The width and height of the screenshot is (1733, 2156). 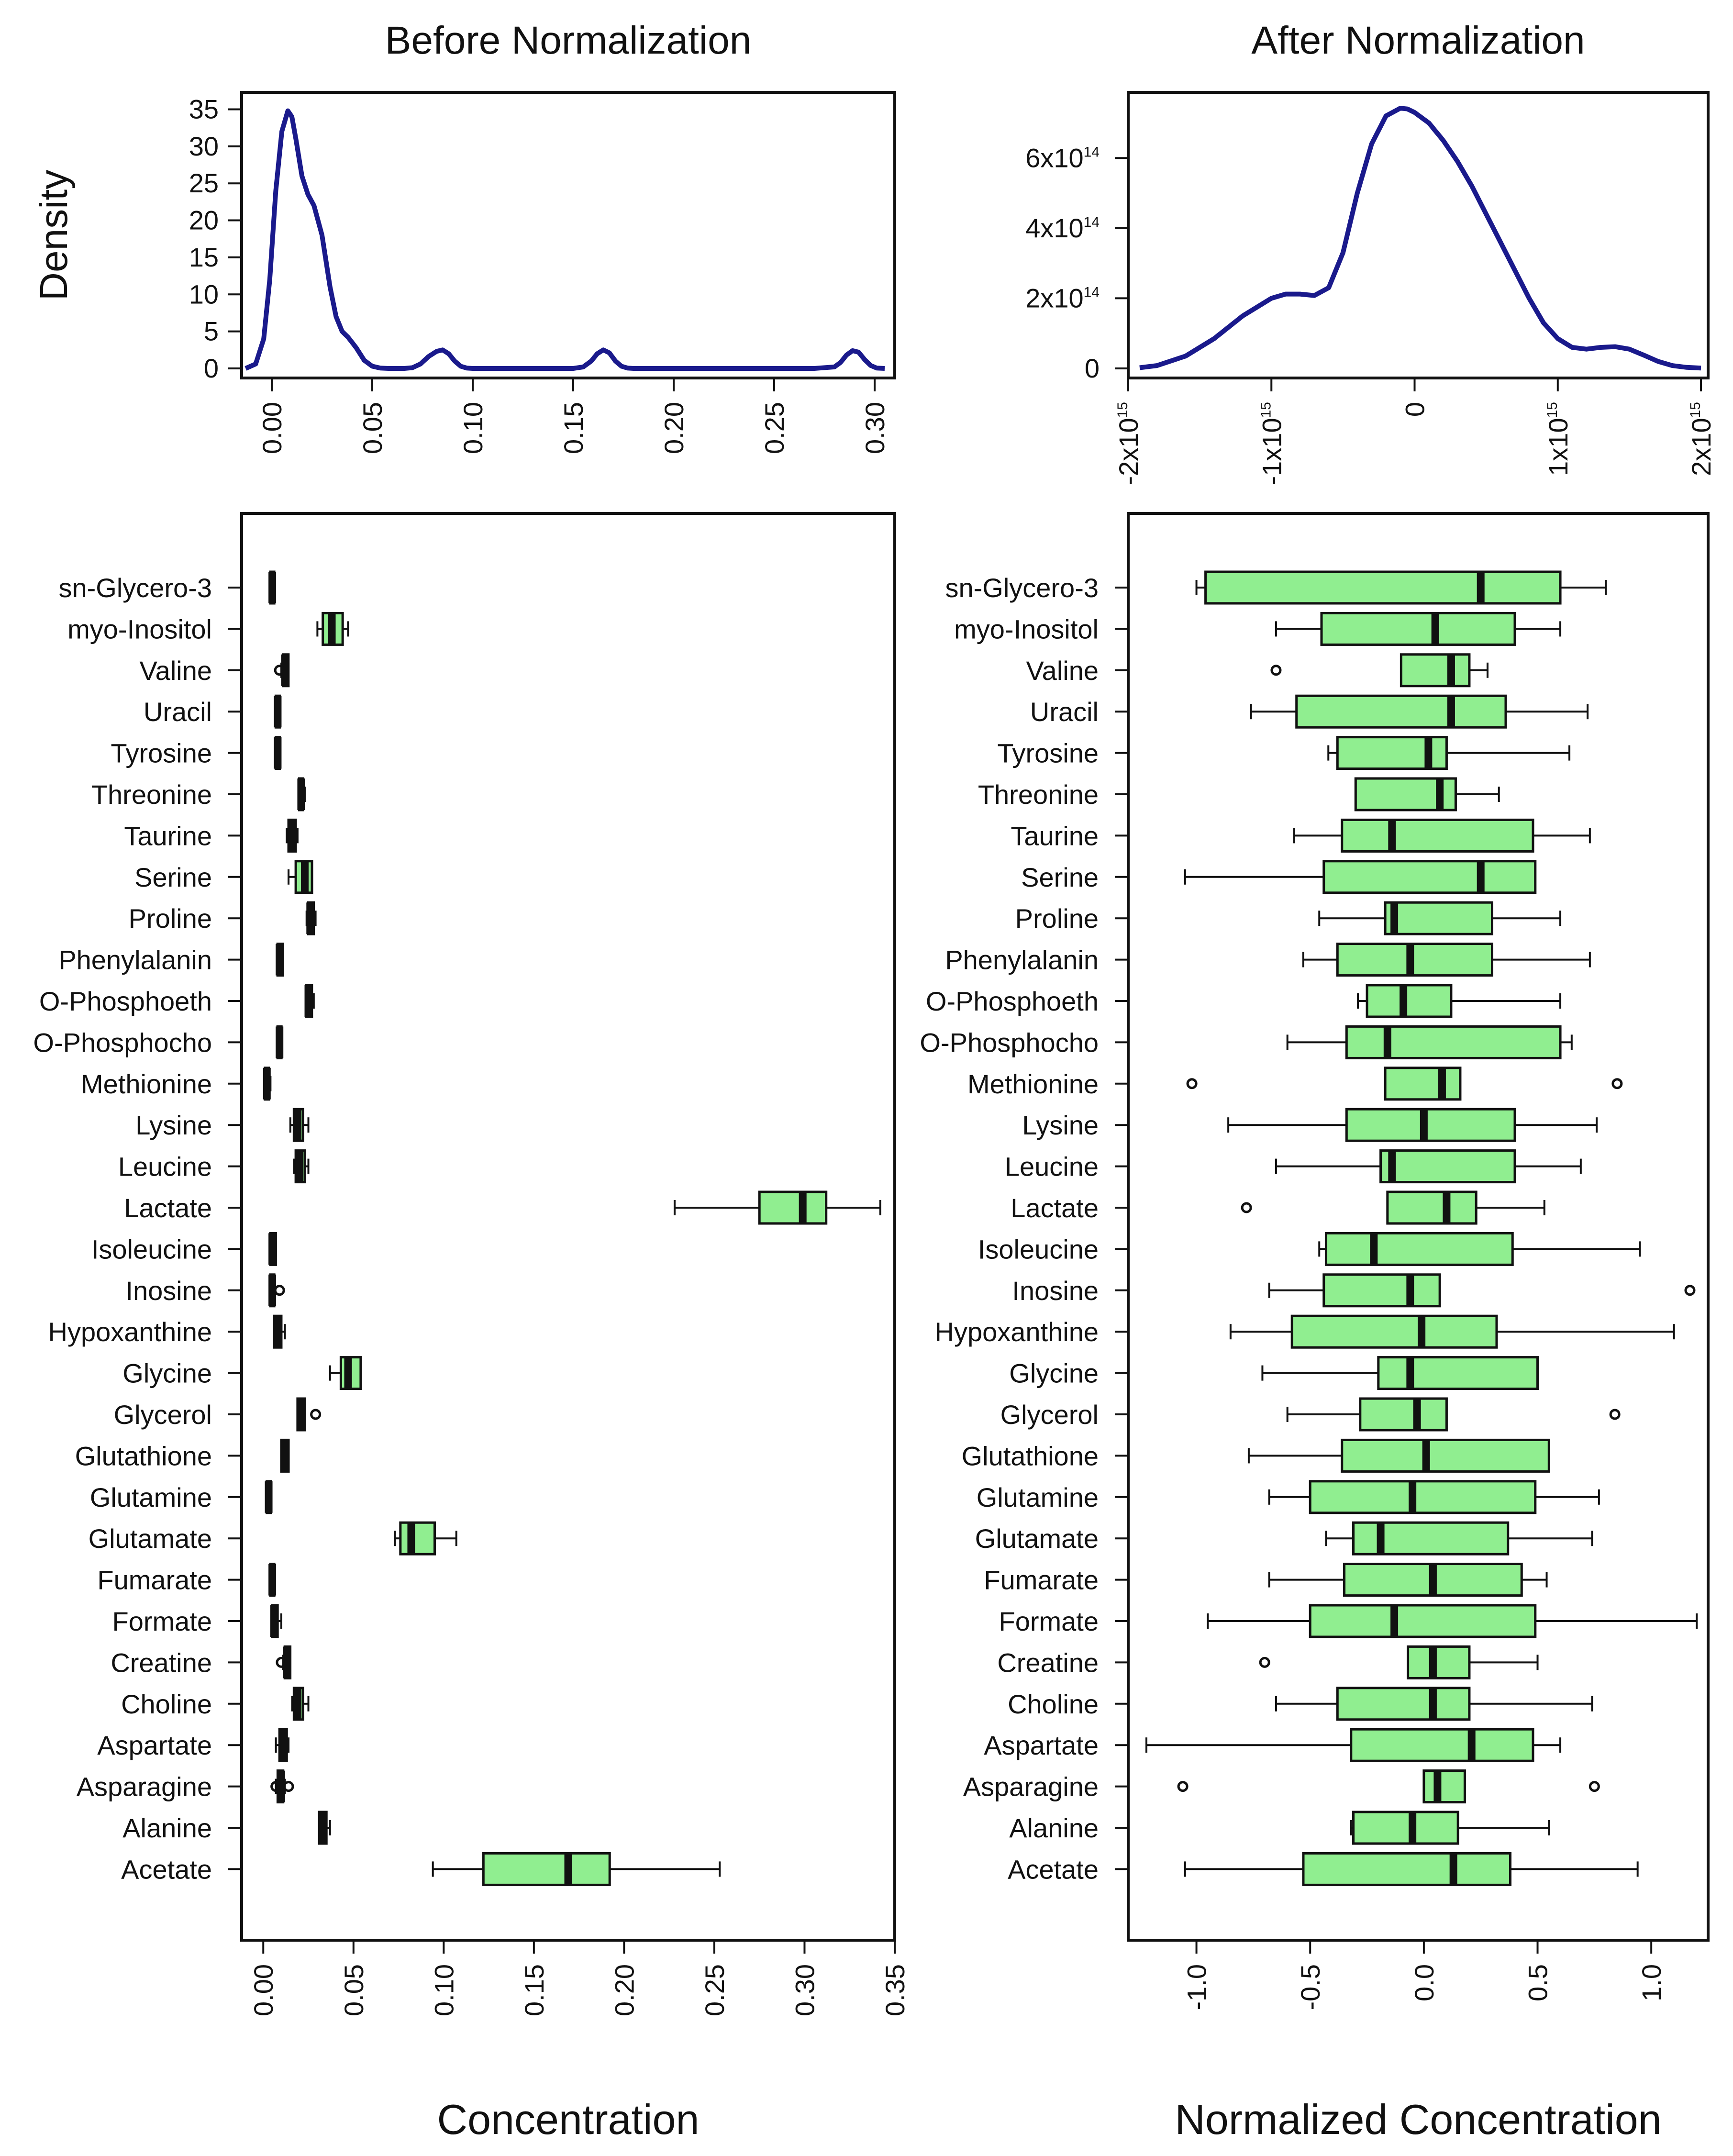 What do you see at coordinates (273, 1538) in the screenshot?
I see `box-glutamate: Glutamate` at bounding box center [273, 1538].